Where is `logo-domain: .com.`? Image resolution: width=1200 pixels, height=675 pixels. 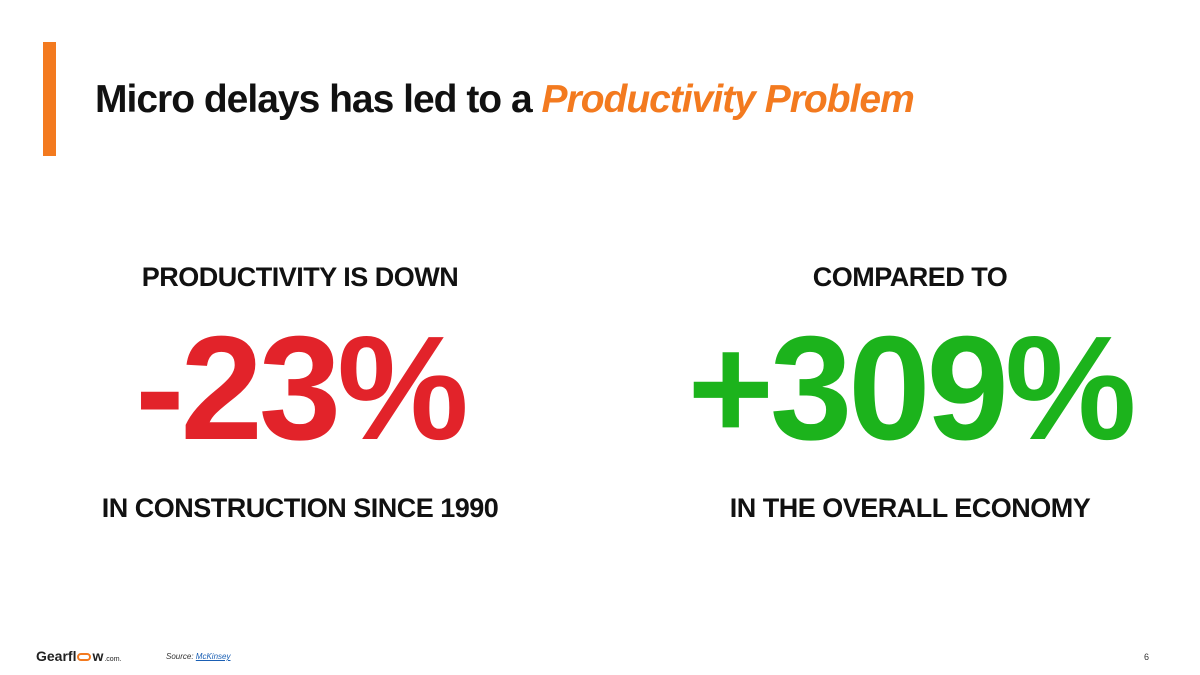
logo-domain: .com. is located at coordinates (113, 659).